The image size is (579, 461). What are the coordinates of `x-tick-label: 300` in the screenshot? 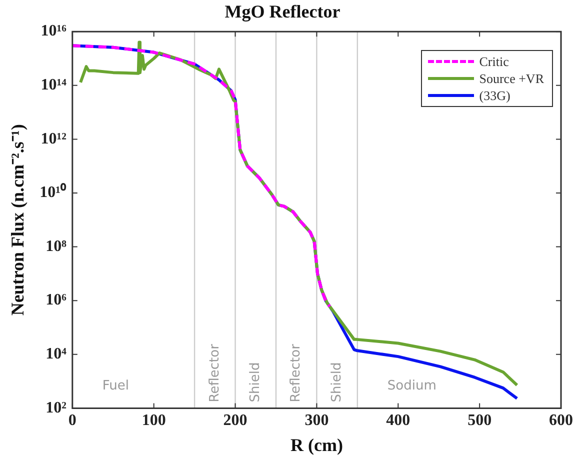 It's located at (316, 420).